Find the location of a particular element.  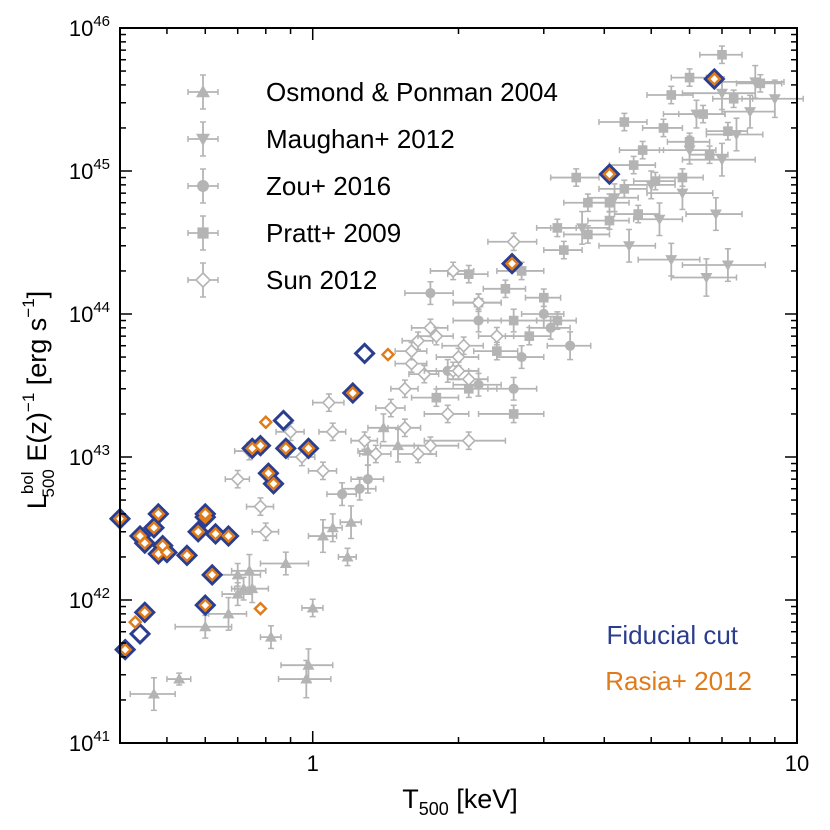

legend-item: Sun 2012 is located at coordinates (282, 280).